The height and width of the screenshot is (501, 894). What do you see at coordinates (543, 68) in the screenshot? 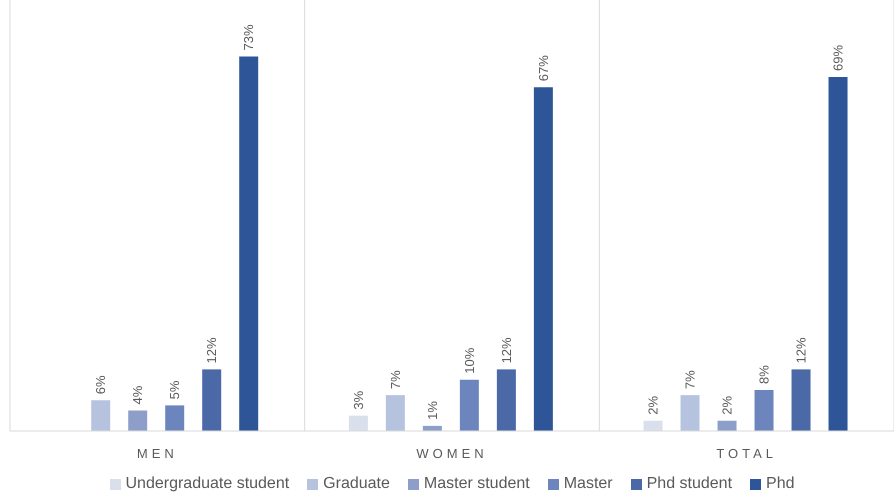
I see `data-label: 67%` at bounding box center [543, 68].